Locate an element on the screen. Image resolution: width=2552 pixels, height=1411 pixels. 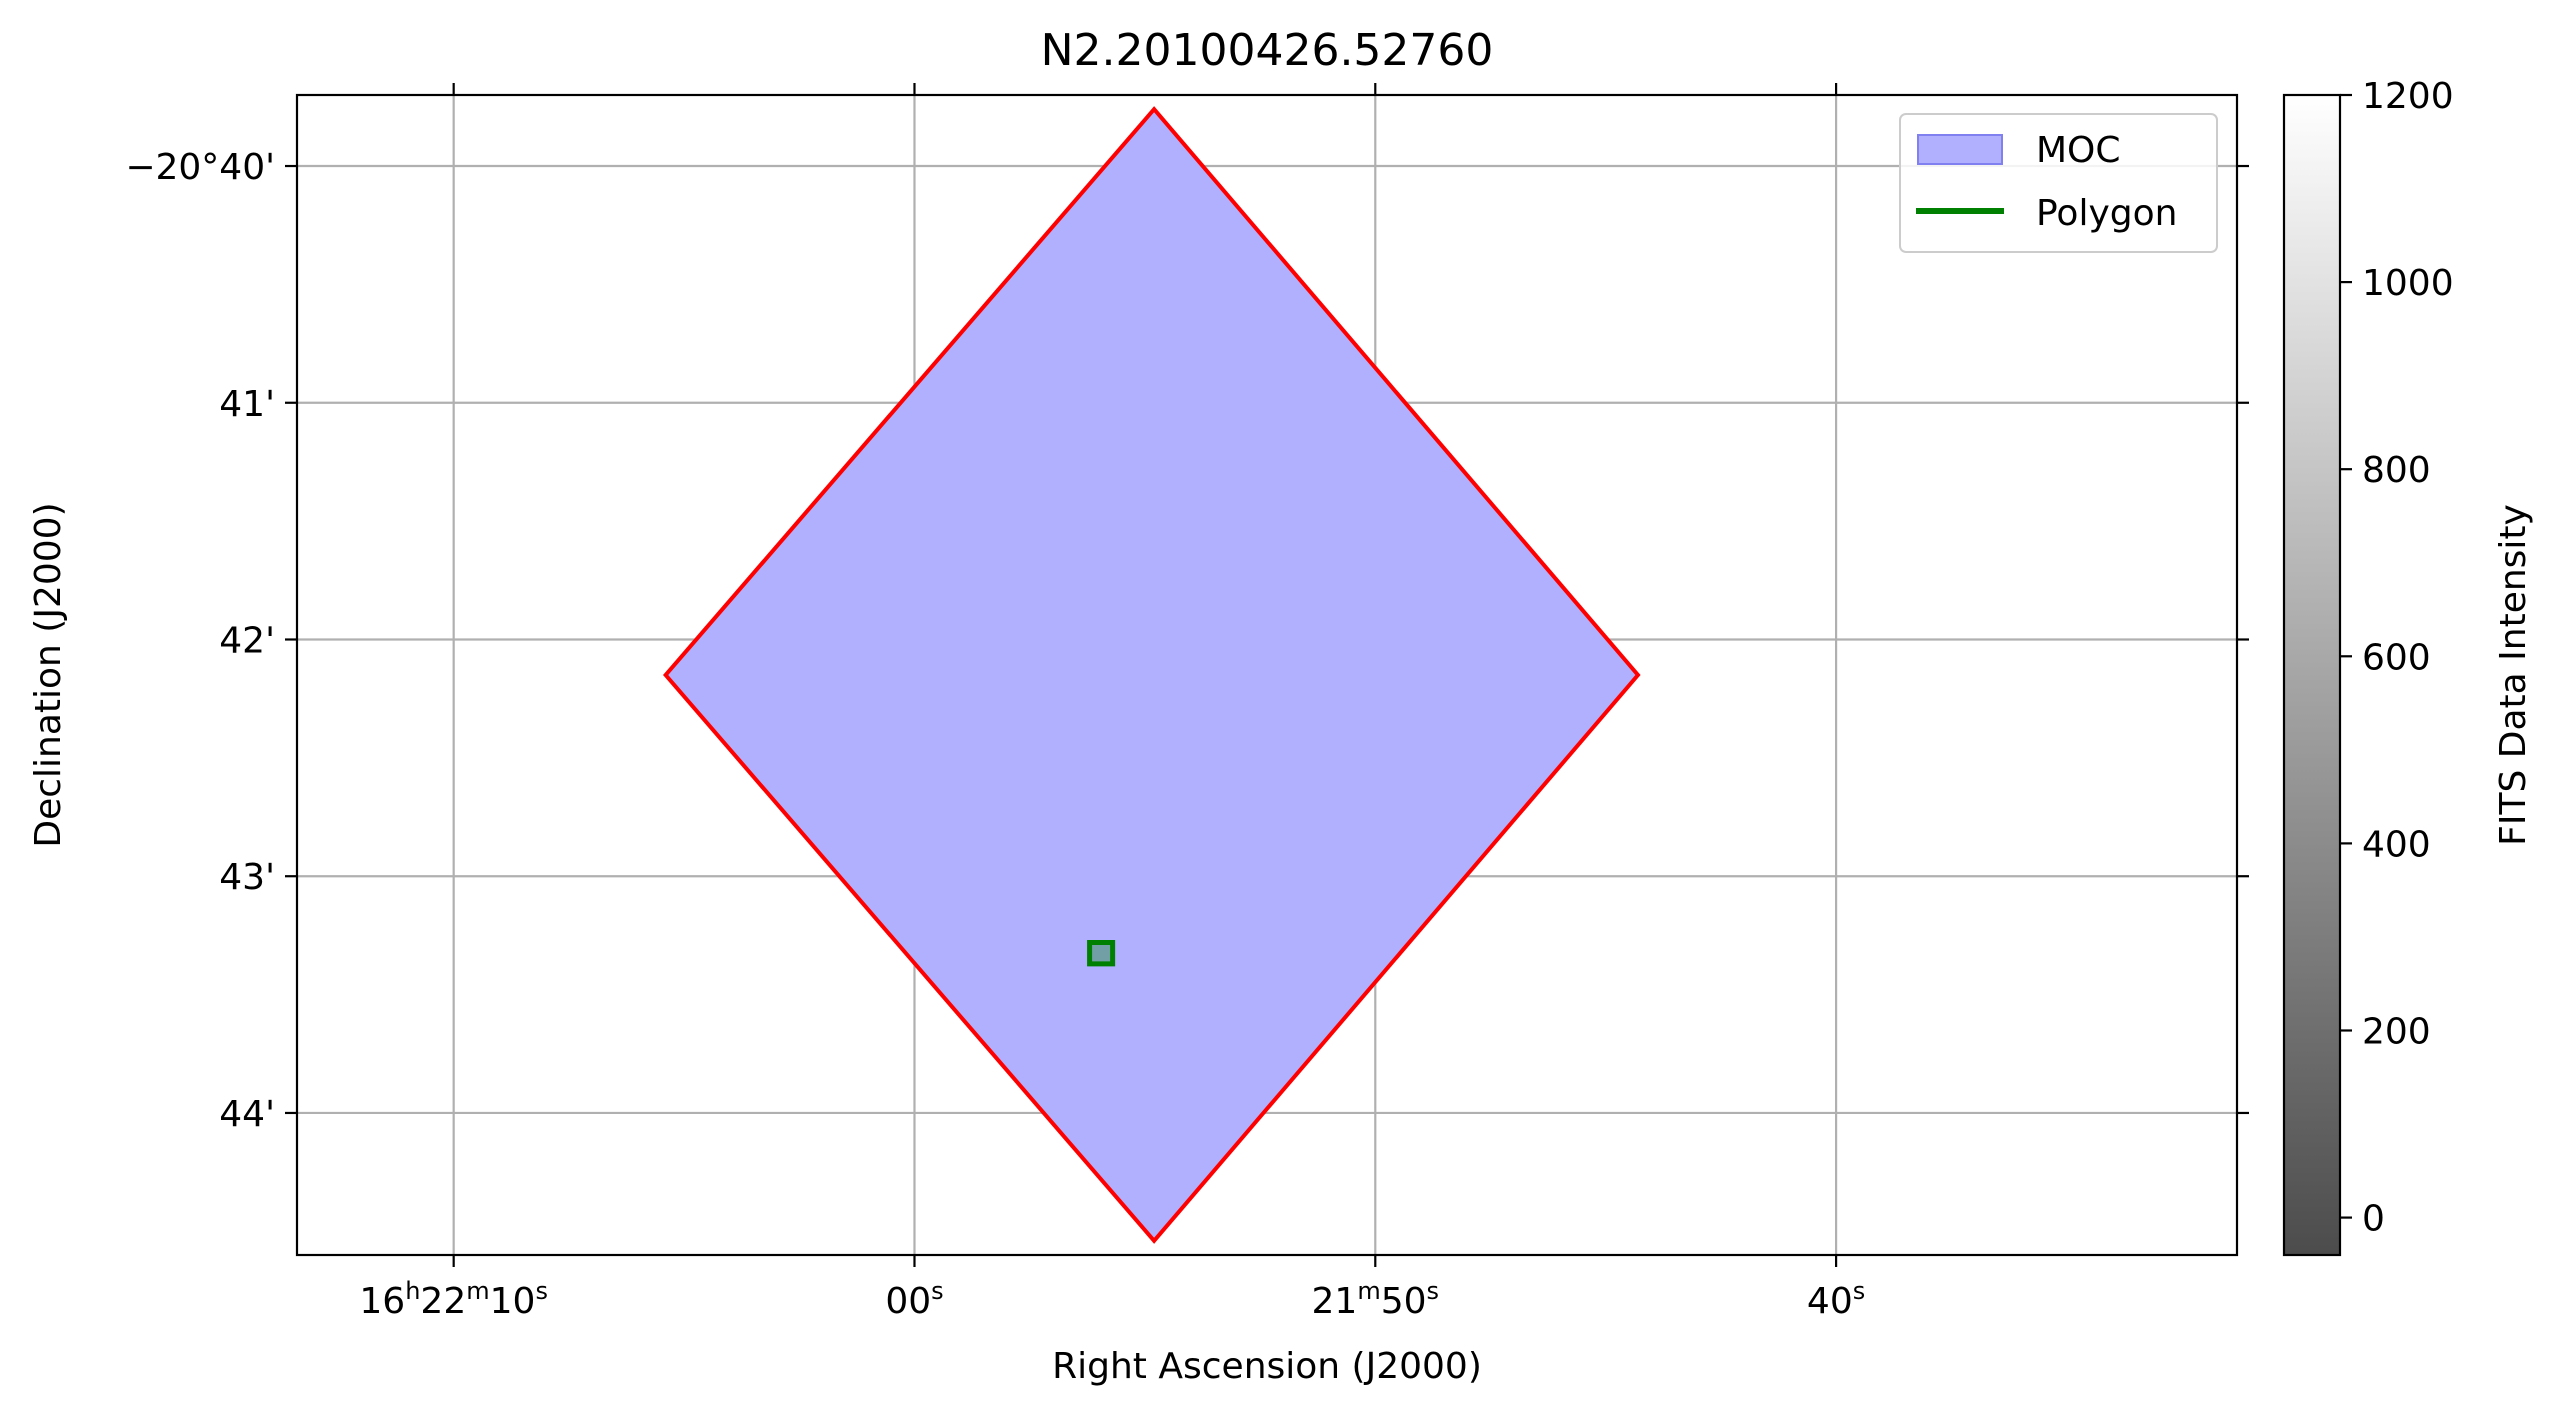
colorbar-tick-label: 800 is located at coordinates (2396, 470).